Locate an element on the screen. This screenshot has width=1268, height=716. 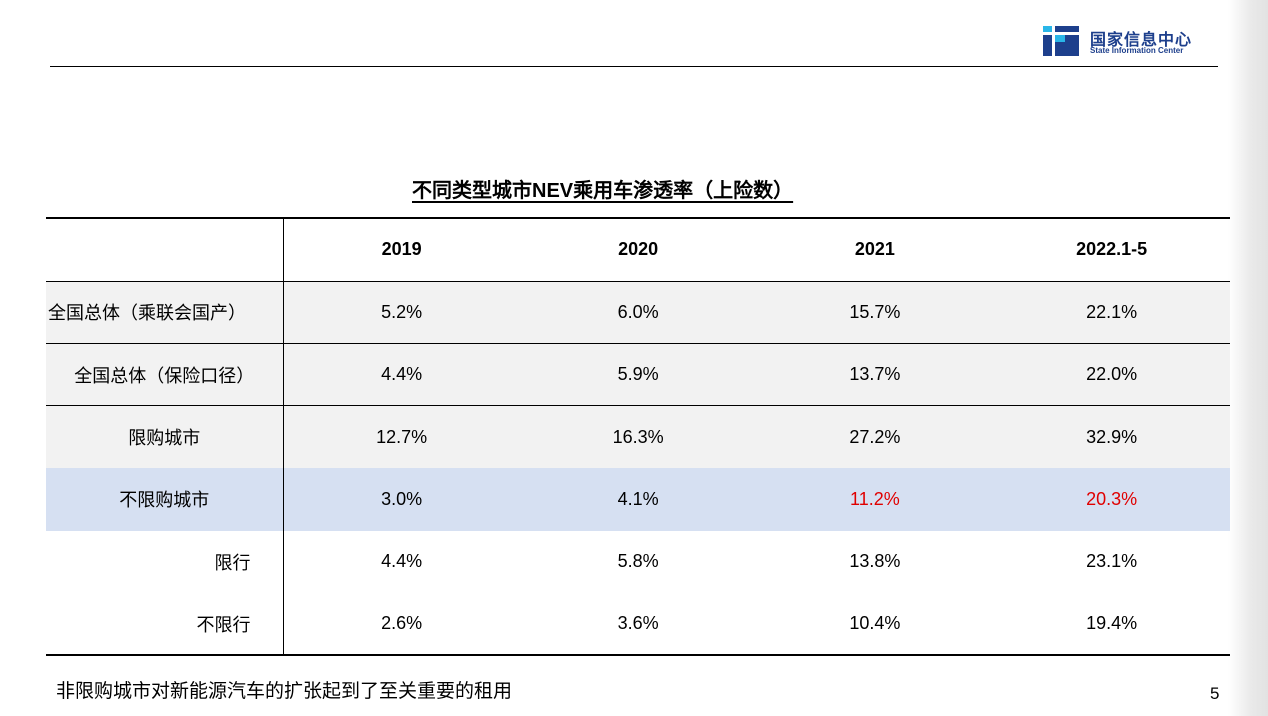
table-cell: 4.1% is located at coordinates (638, 498).